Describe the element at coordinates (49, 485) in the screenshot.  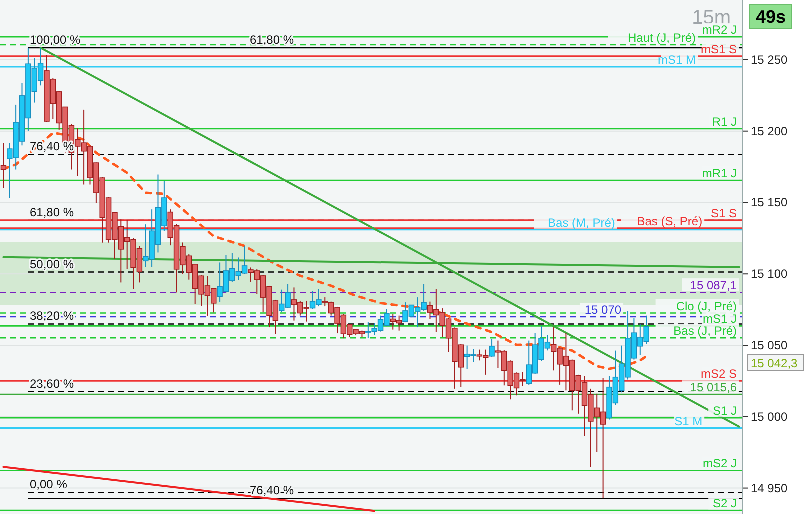
I see `annotation: 0,00 %` at that location.